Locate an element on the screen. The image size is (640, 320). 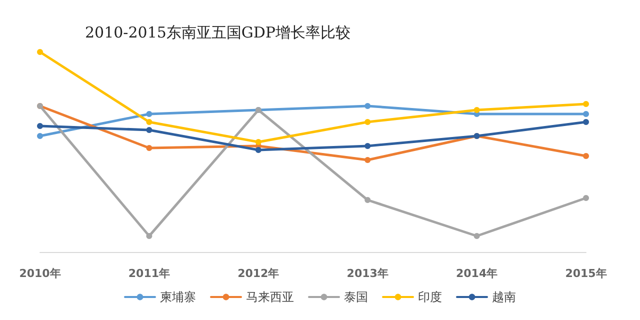
x-tick-label: 2013年 is located at coordinates (367, 273).